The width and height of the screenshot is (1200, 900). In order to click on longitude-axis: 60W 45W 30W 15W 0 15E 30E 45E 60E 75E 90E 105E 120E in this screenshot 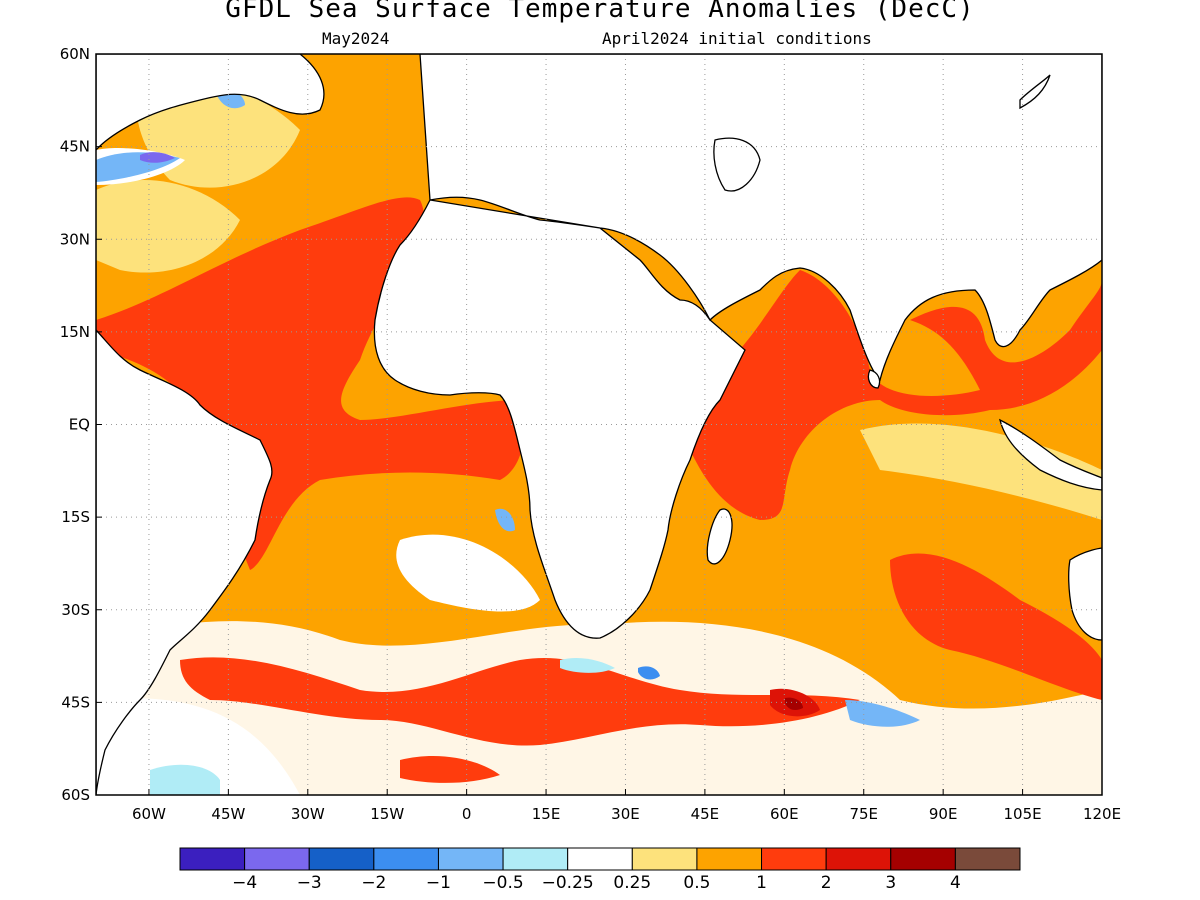, I will do `click(626, 806)`.